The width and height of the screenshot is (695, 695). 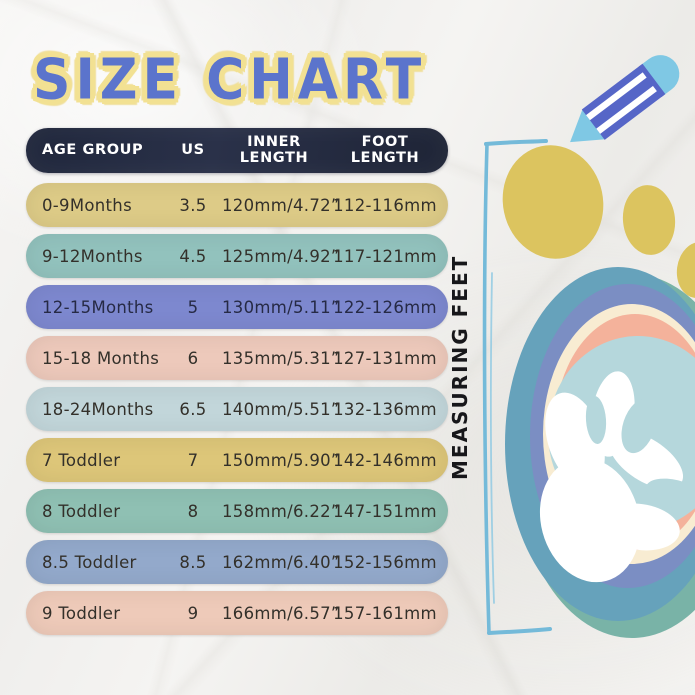 I want to click on cell-foot: 147-151mm, so click(x=385, y=511).